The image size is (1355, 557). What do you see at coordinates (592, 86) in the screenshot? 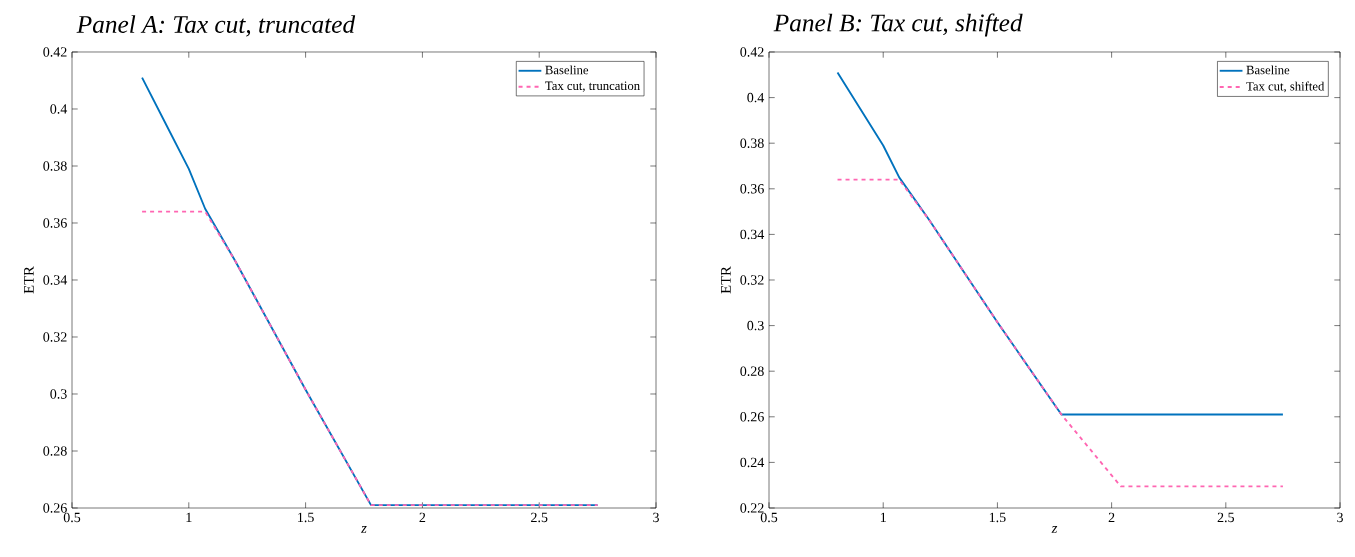
I see `legend-label: Tax cut, truncation` at bounding box center [592, 86].